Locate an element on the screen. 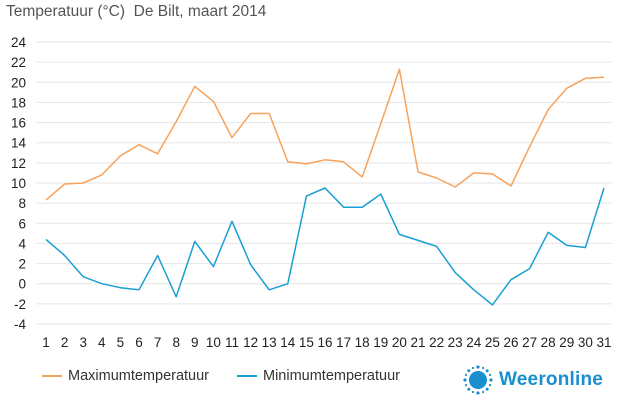  x-tick-label: 2 is located at coordinates (65, 342).